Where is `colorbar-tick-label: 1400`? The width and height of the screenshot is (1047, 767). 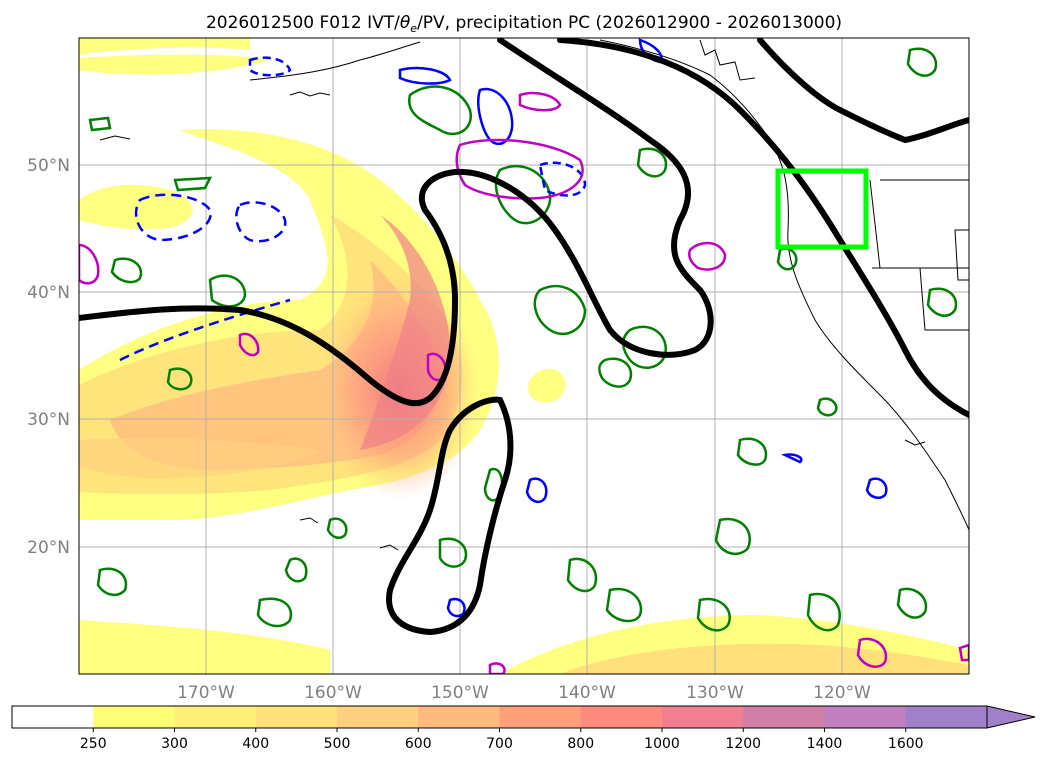 colorbar-tick-label: 1400 is located at coordinates (825, 744).